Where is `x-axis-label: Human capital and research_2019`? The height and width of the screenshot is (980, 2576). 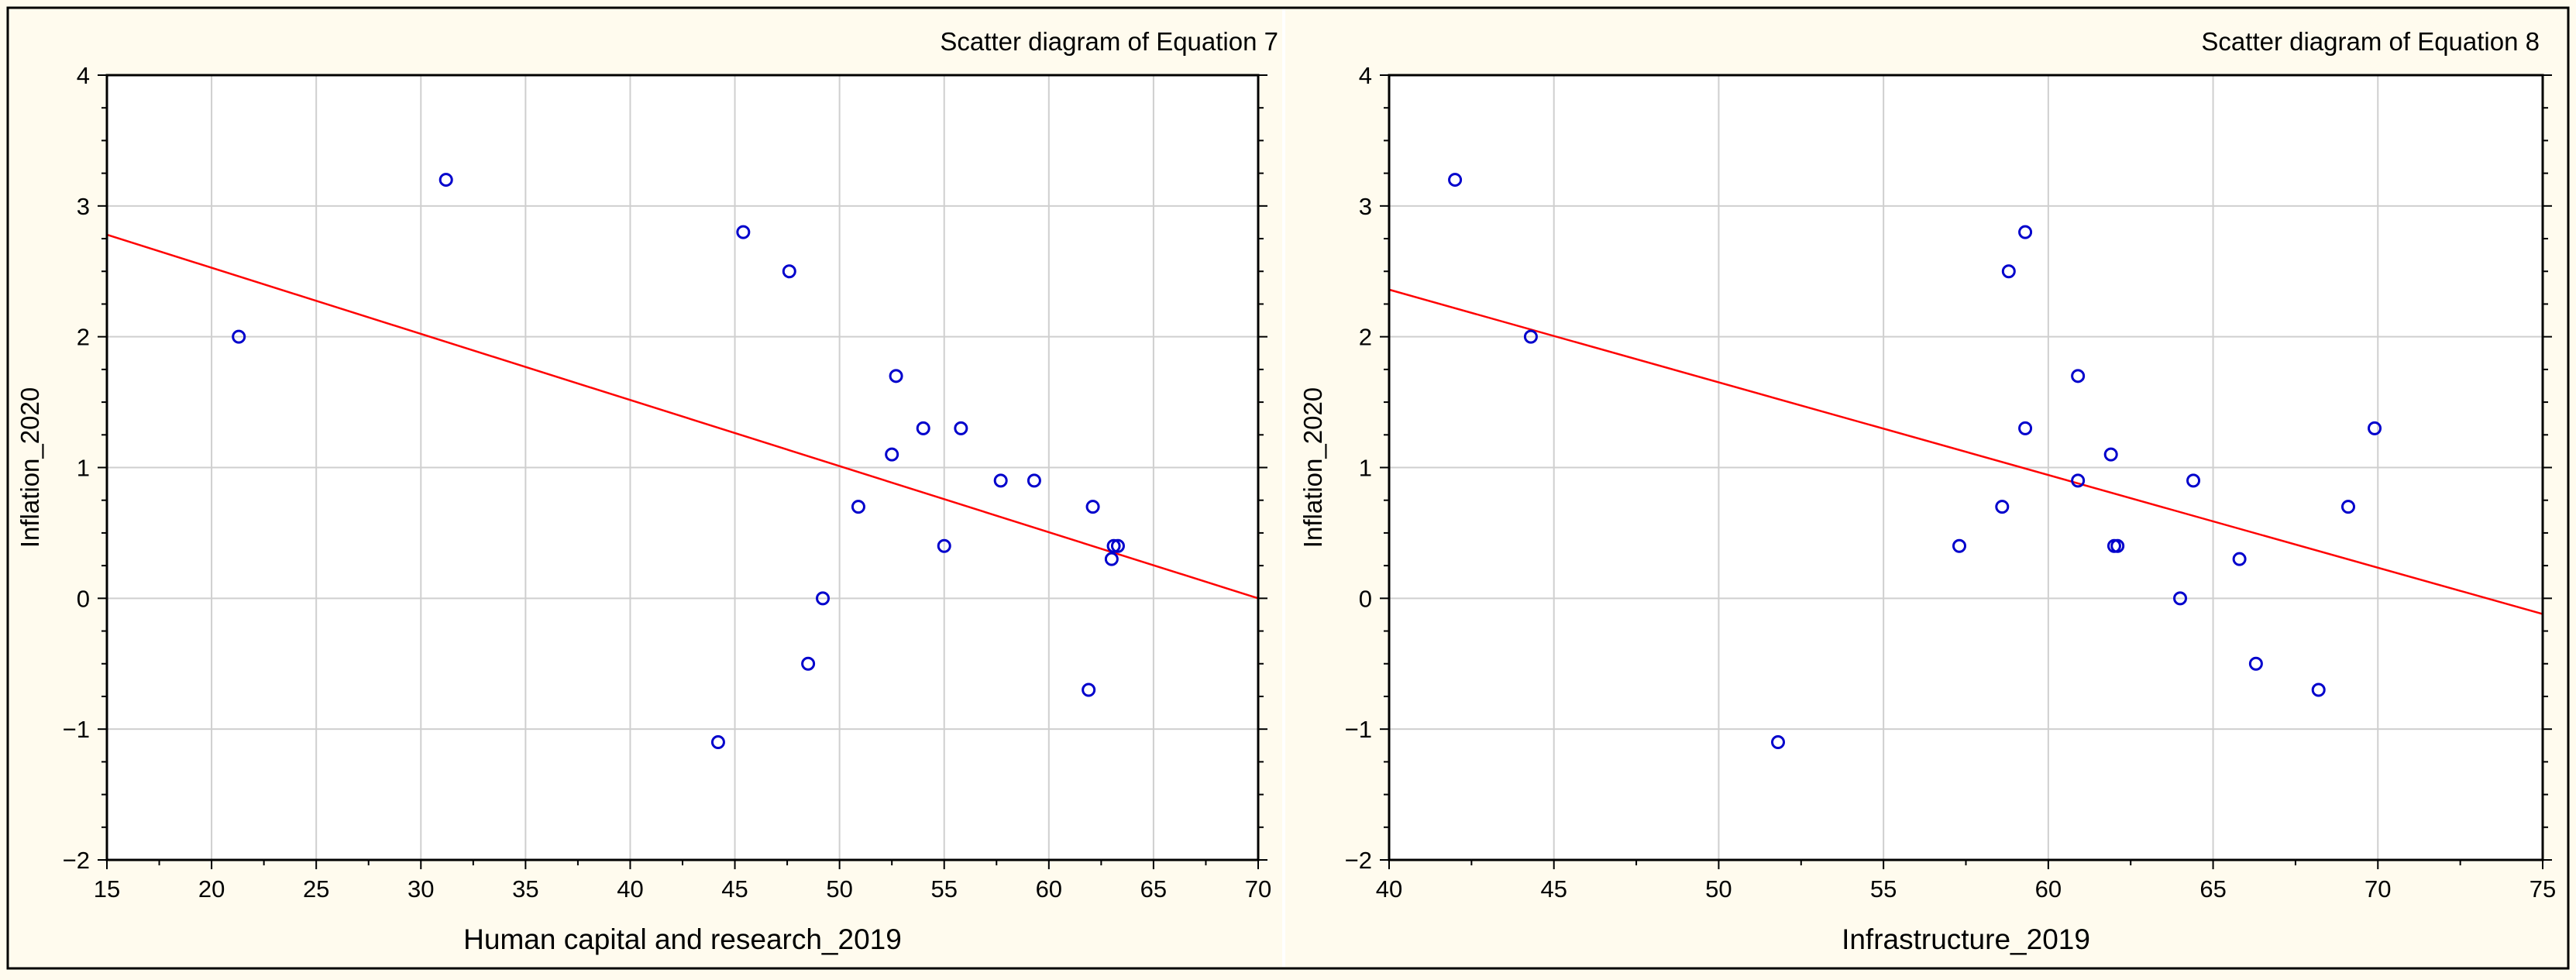 x-axis-label: Human capital and research_2019 is located at coordinates (682, 939).